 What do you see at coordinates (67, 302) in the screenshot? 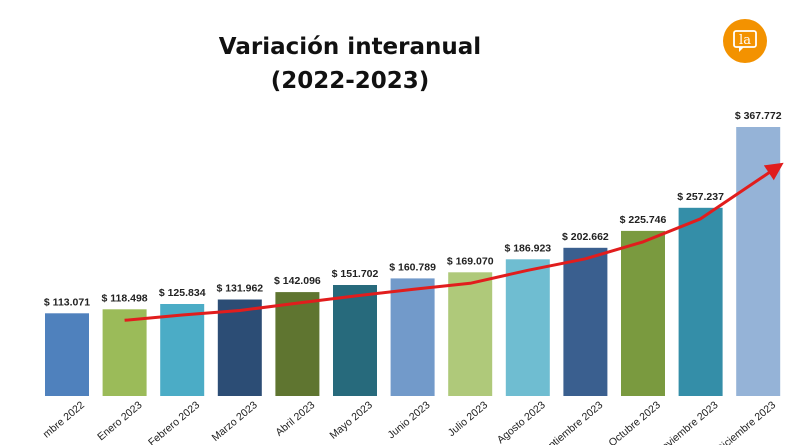
I see `value-label-0: $ 113.071` at bounding box center [67, 302].